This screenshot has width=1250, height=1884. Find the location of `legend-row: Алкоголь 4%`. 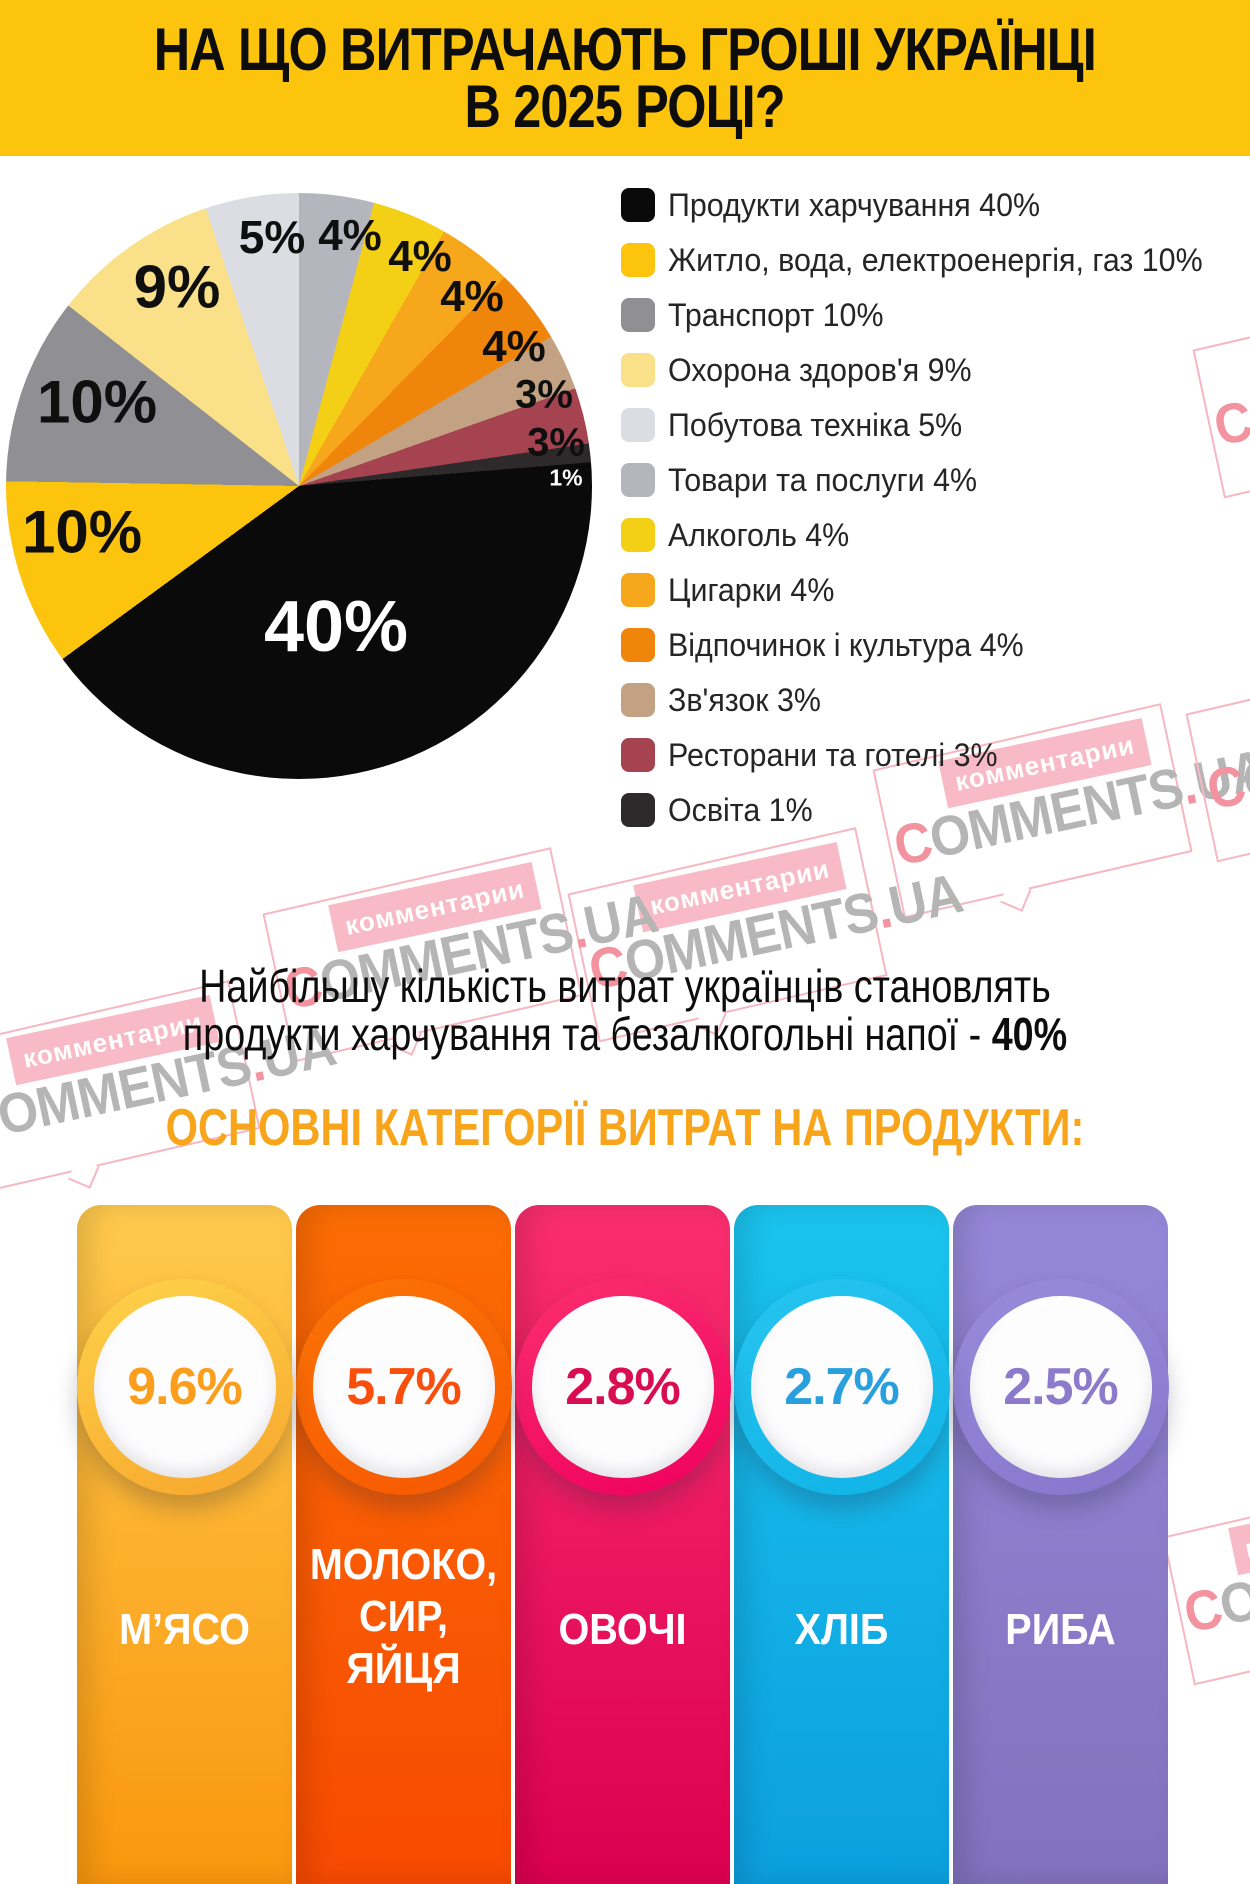

legend-row: Алкоголь 4% is located at coordinates (740, 535).